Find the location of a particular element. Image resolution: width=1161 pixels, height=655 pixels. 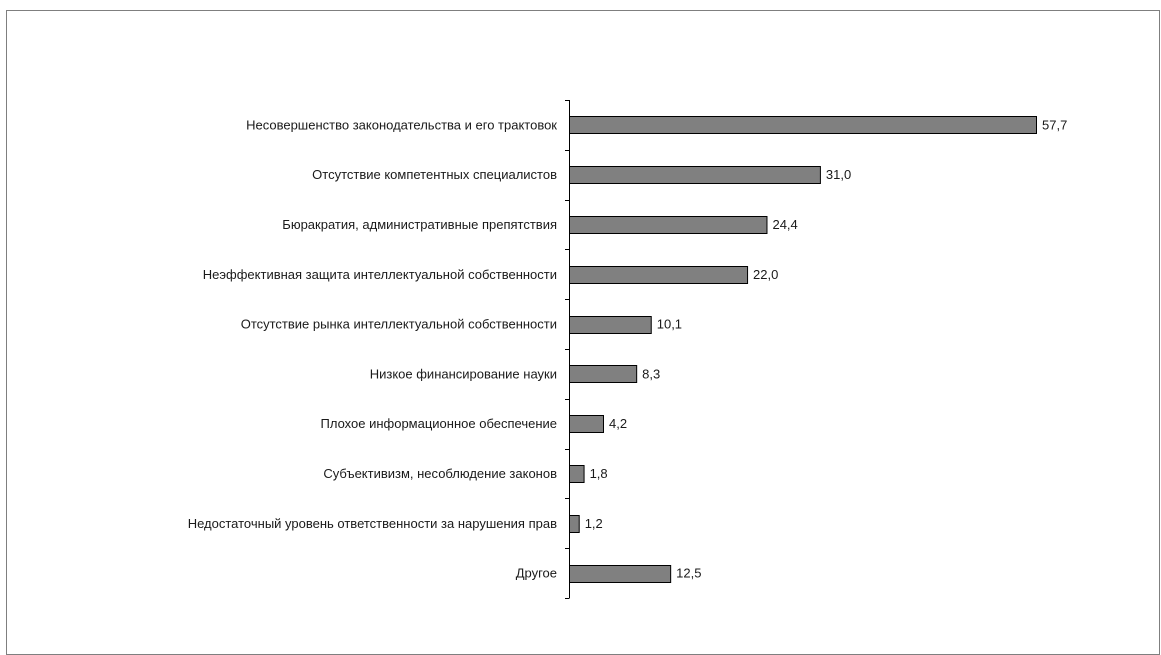

value-label: 31,0 is located at coordinates (838, 174).